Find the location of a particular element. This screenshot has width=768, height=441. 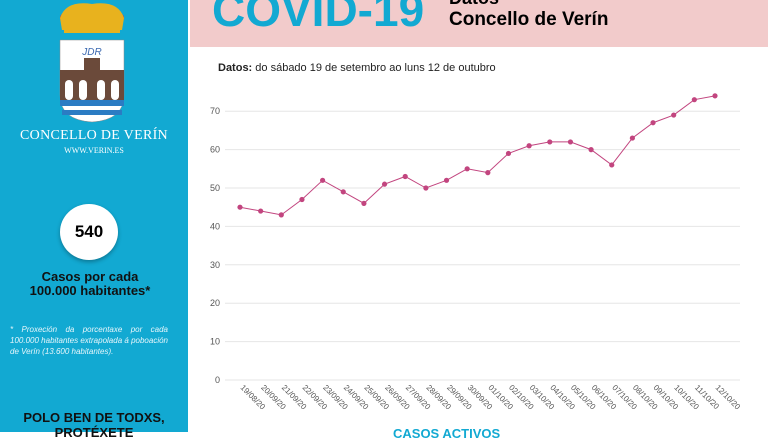

date-range-label: Datos: is located at coordinates (235, 68).